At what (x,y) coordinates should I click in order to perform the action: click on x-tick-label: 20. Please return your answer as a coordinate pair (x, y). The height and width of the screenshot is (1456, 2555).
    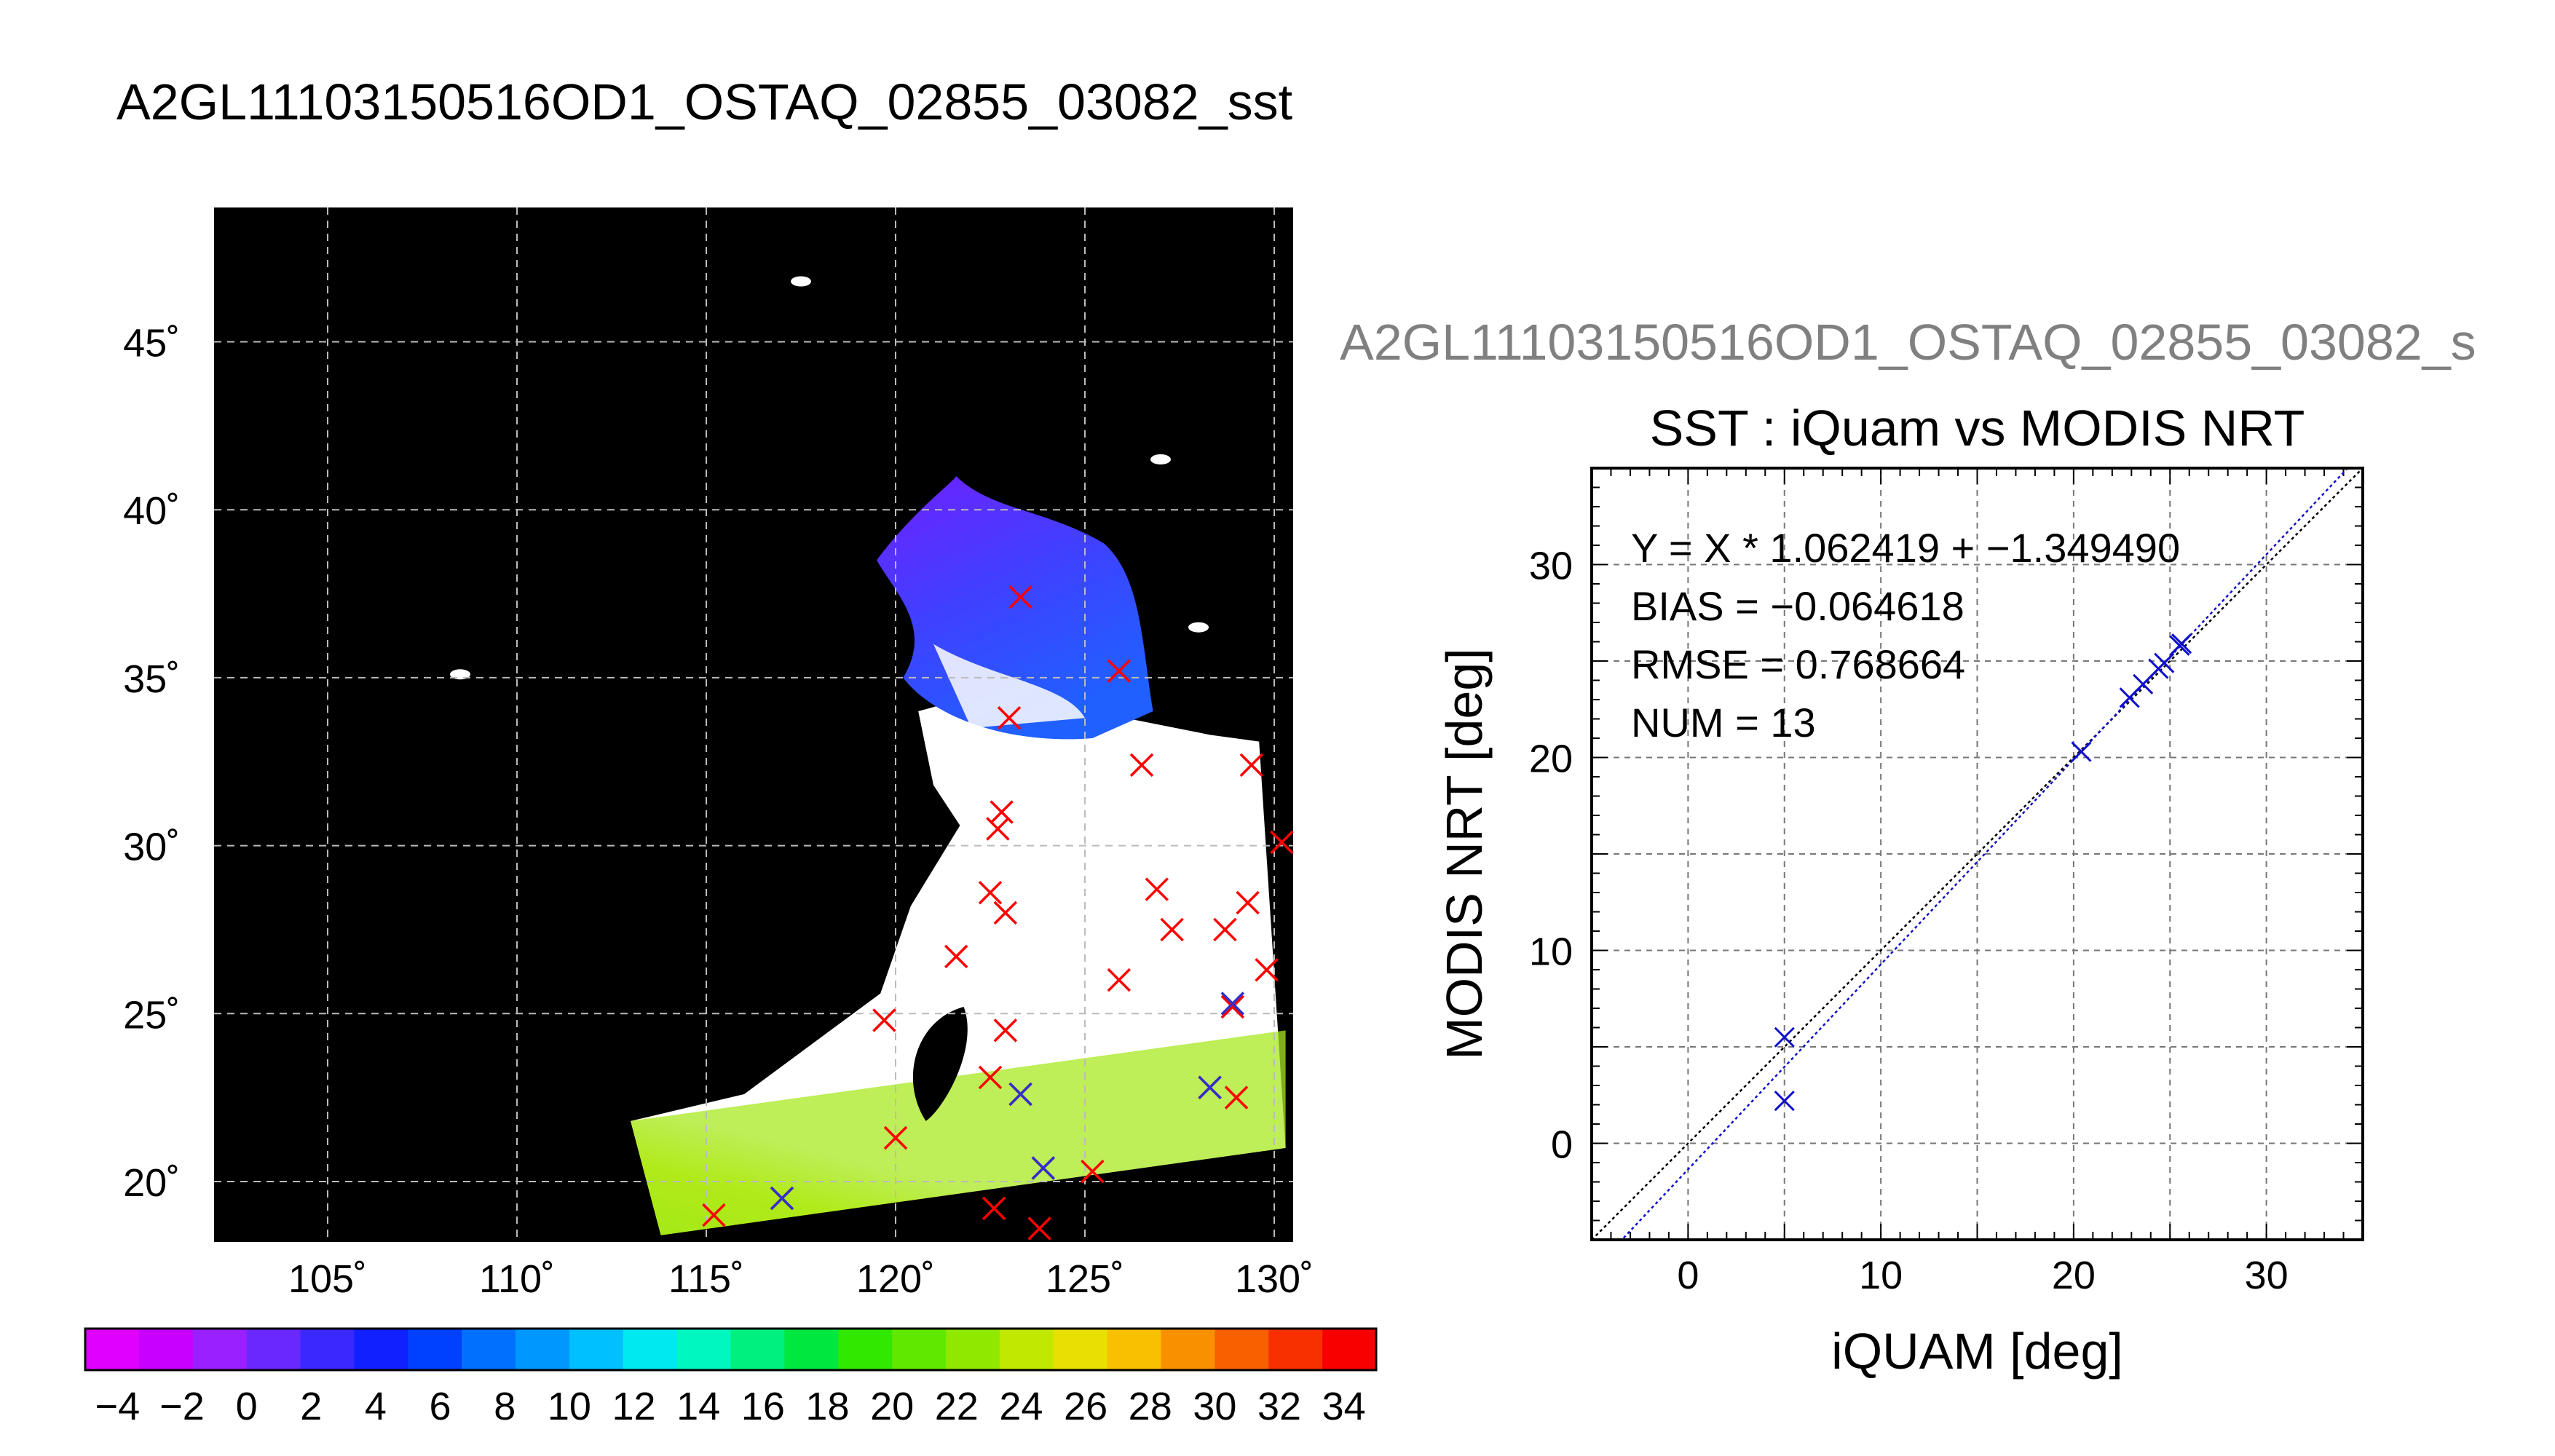
    Looking at the image, I should click on (2074, 1275).